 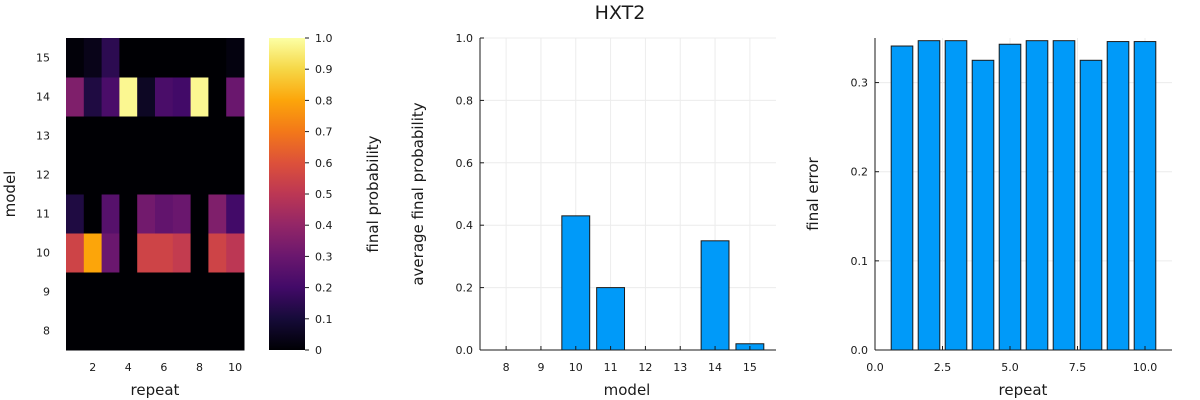 I want to click on colorbar-tick-label: 0.5, so click(x=324, y=194).